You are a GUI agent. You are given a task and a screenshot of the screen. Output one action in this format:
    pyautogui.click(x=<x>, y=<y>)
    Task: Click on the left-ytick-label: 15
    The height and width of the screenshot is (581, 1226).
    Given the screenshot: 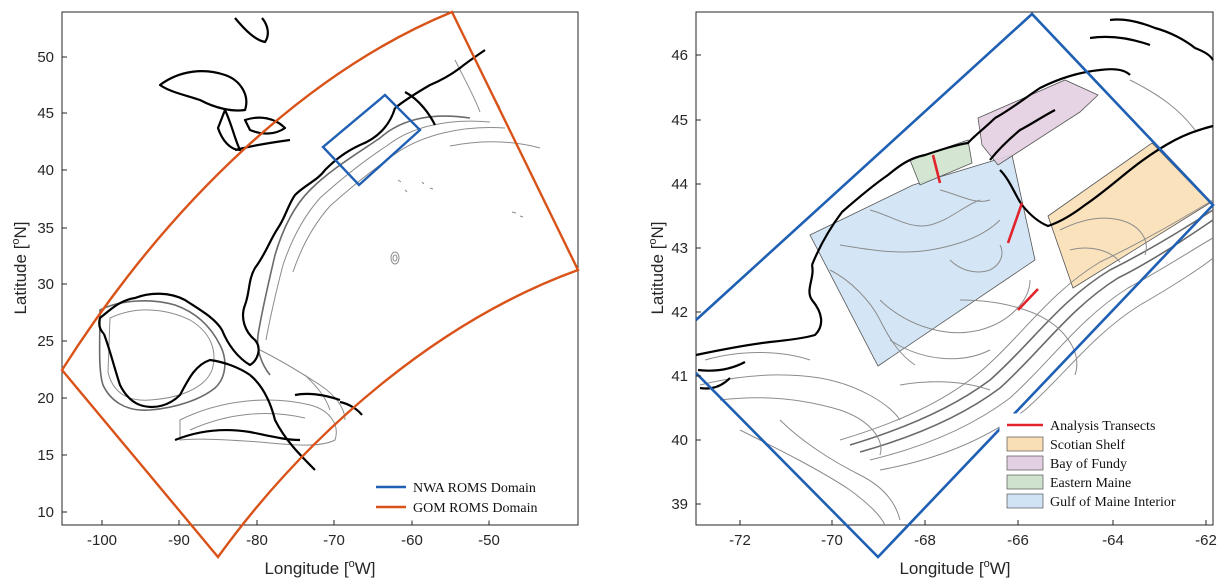 What is the action you would take?
    pyautogui.click(x=45, y=455)
    